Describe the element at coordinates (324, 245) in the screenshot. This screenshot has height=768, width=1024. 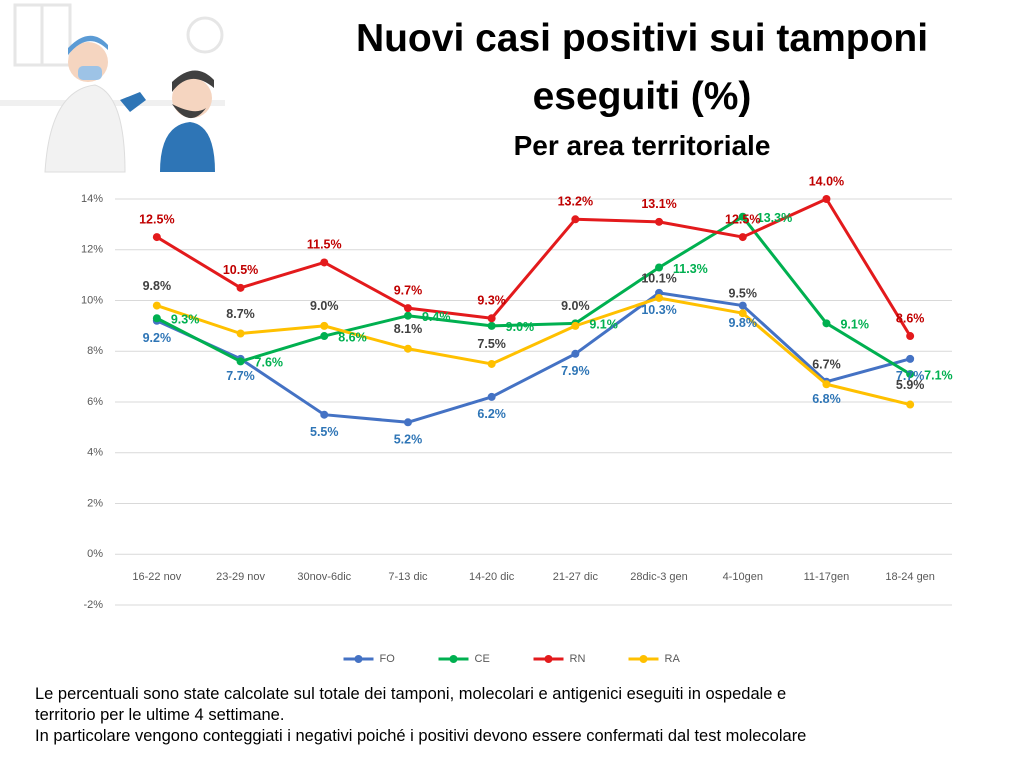
I see `data-label: 11.5%` at that location.